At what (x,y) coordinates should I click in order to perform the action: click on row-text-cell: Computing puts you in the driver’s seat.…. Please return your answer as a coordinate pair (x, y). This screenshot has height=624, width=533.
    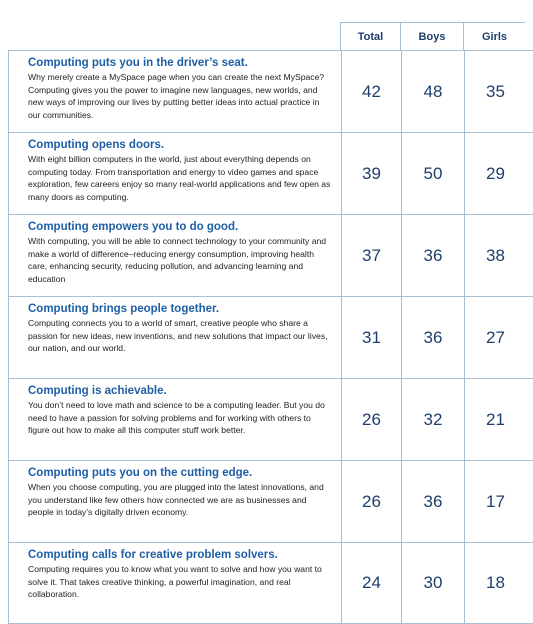
    Looking at the image, I should click on (175, 91).